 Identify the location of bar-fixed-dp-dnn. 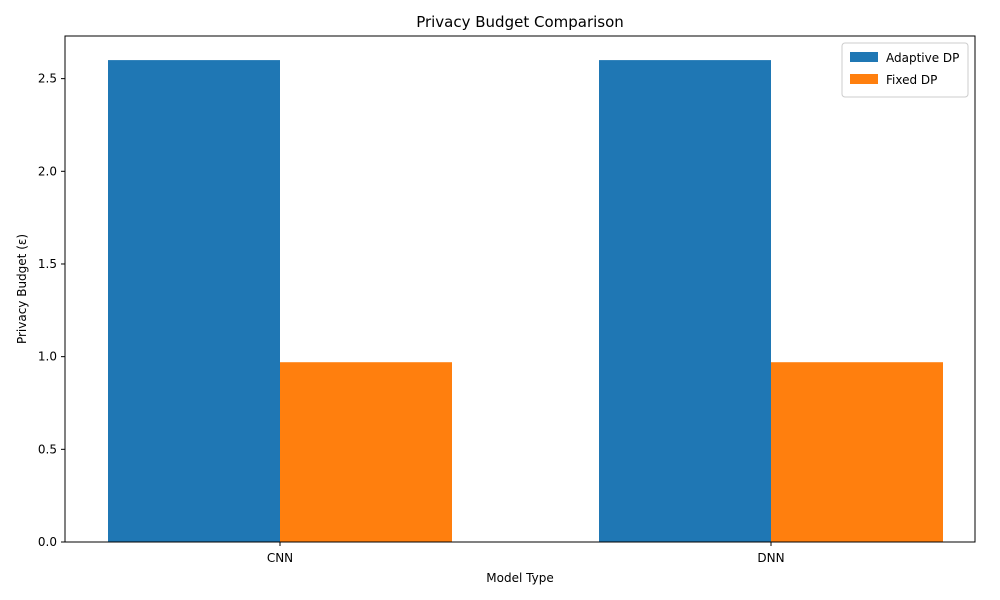
(857, 452).